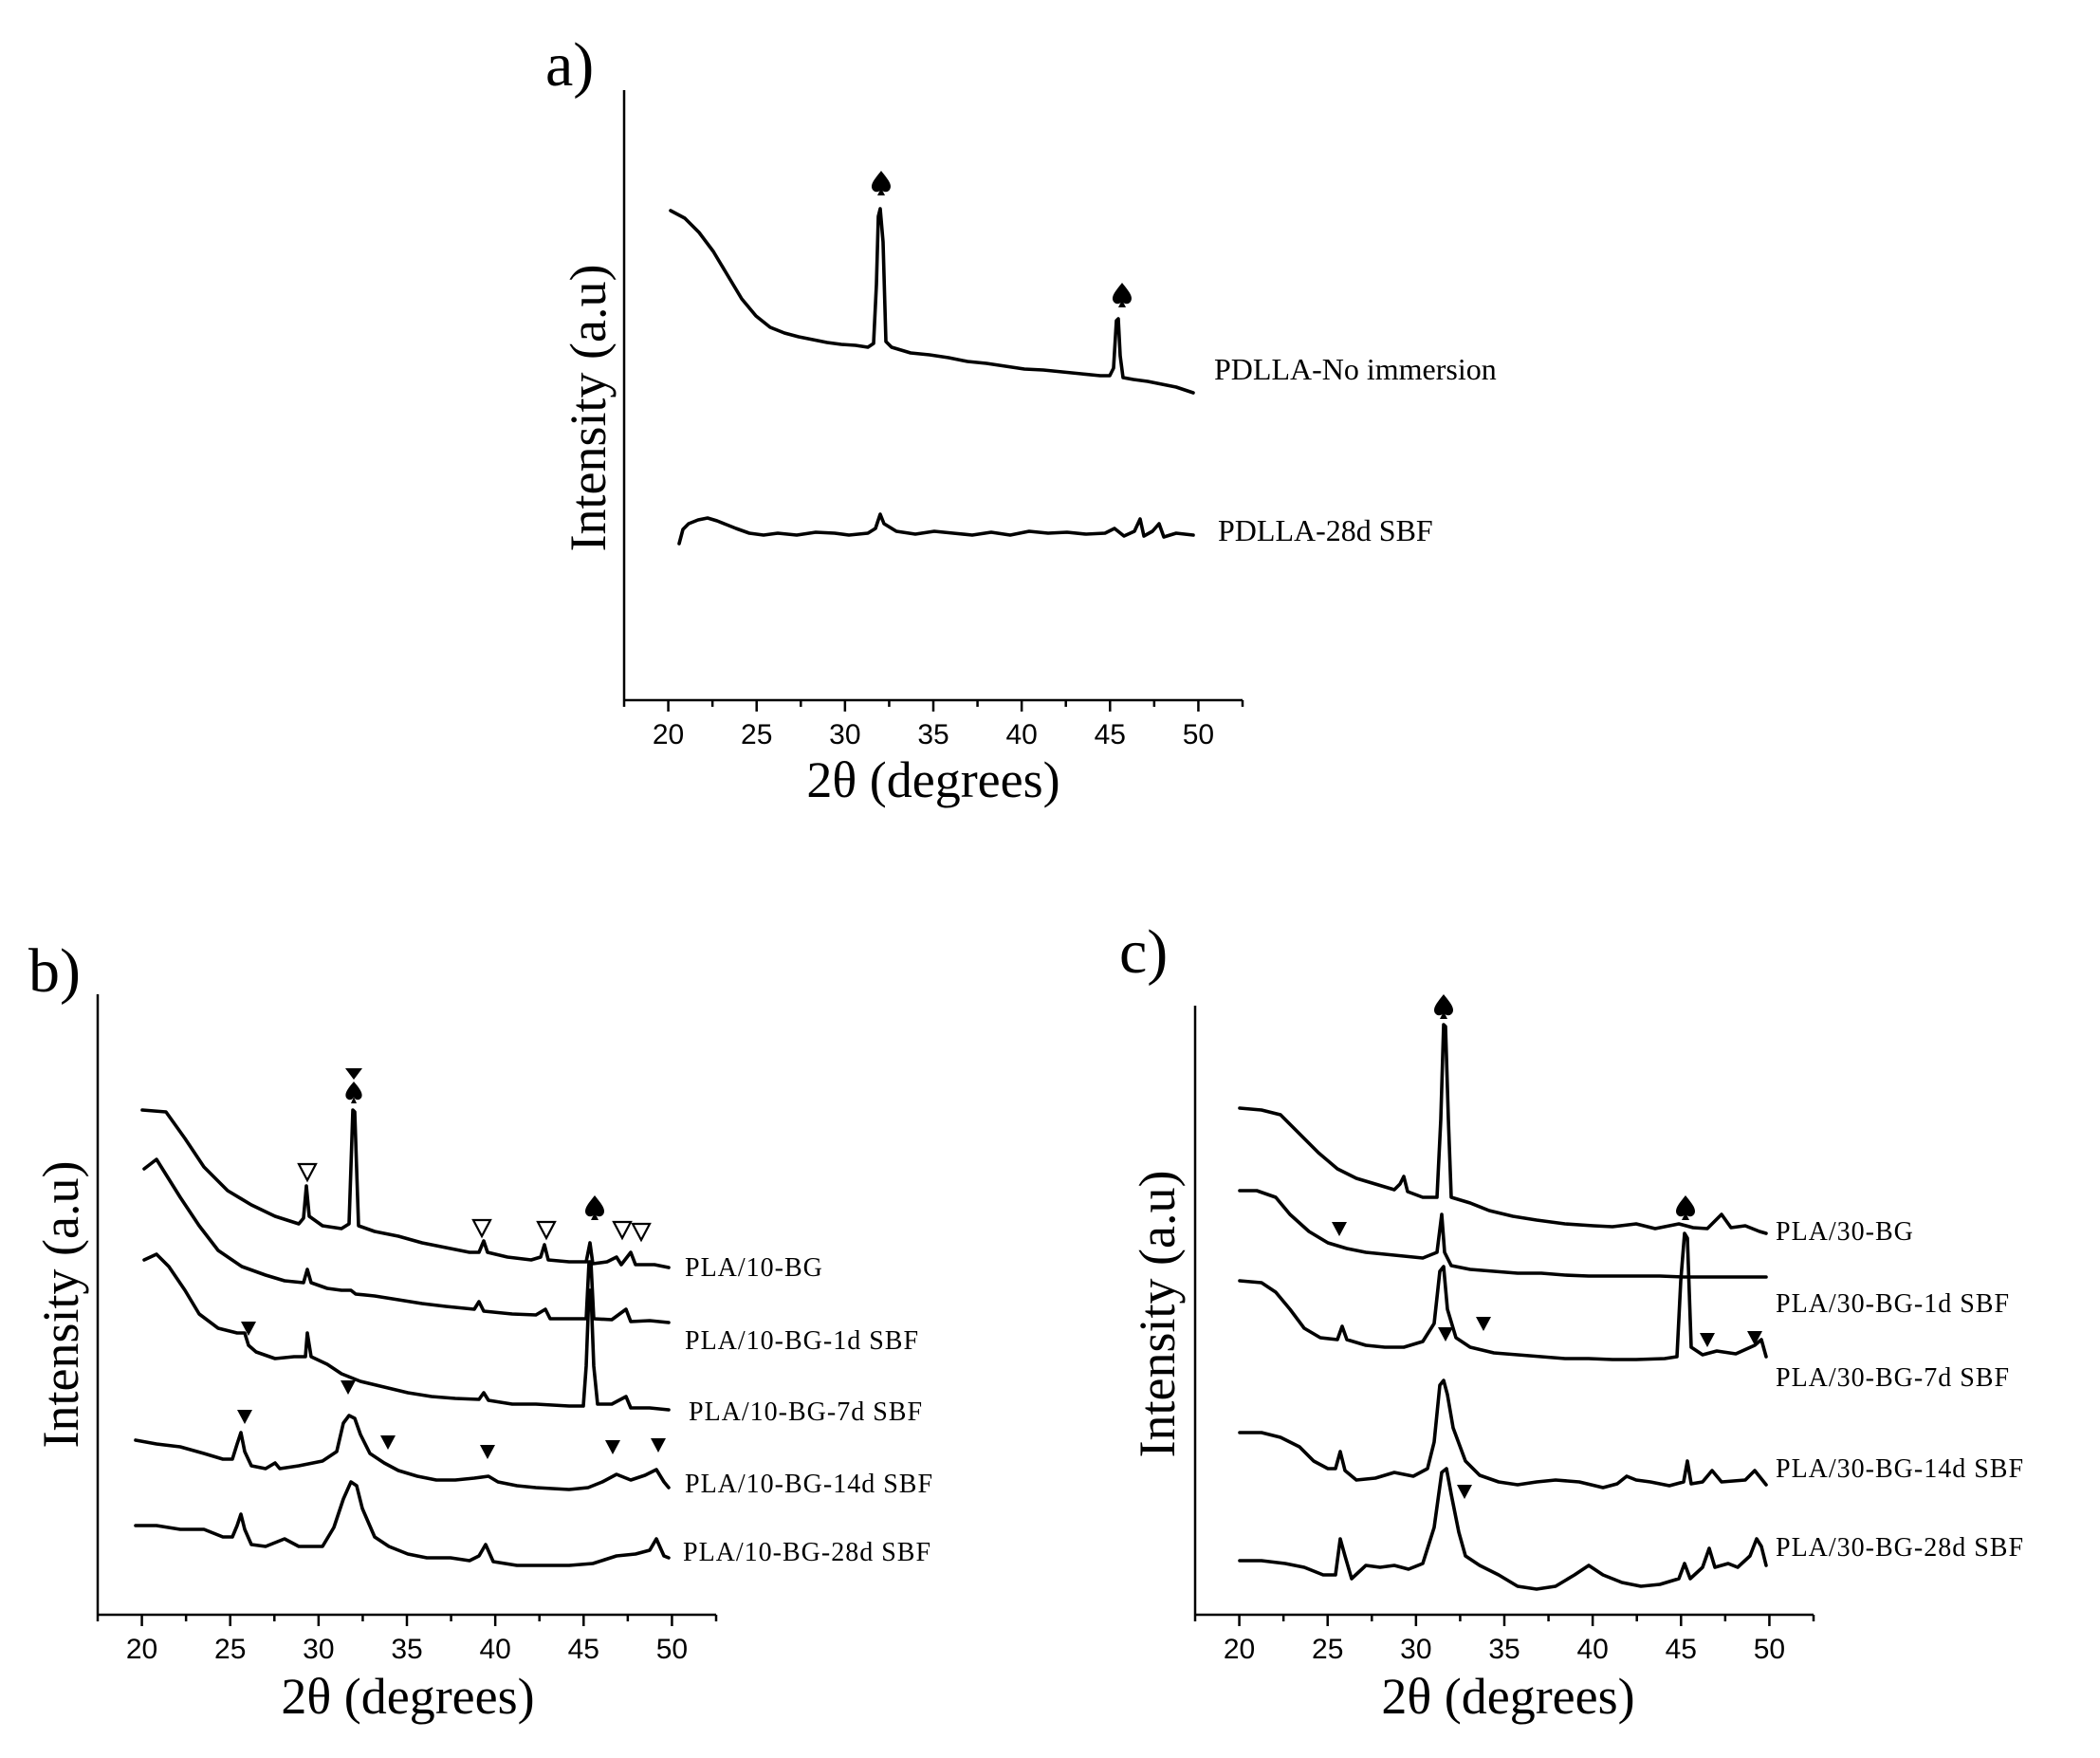 The image size is (2100, 1758). I want to click on panel-b-ticks: 20 25 30 35 40 45 50, so click(407, 1640).